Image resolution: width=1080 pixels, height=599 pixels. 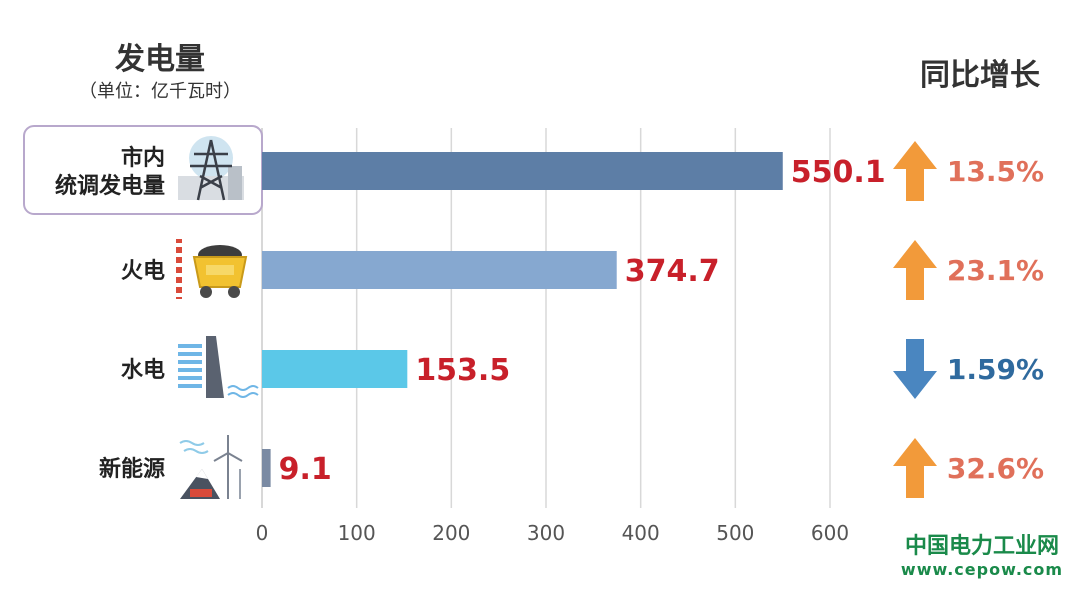 I want to click on chart-title: 发电量, so click(x=160, y=59).